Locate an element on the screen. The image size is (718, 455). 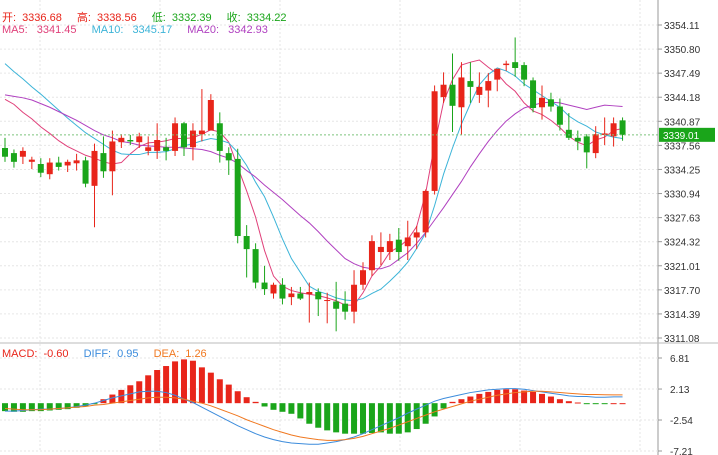
ma20-readout: MA20: 3342.93 is located at coordinates (227, 30).